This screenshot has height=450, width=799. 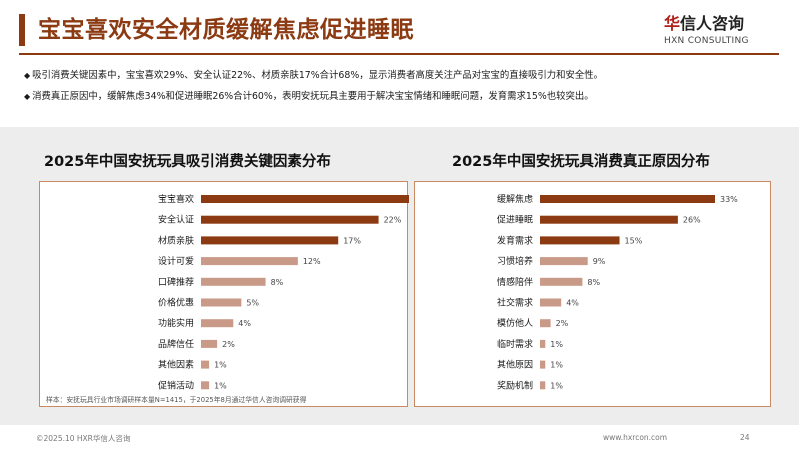 What do you see at coordinates (706, 41) in the screenshot?
I see `logo-english: HXN CONSULTING` at bounding box center [706, 41].